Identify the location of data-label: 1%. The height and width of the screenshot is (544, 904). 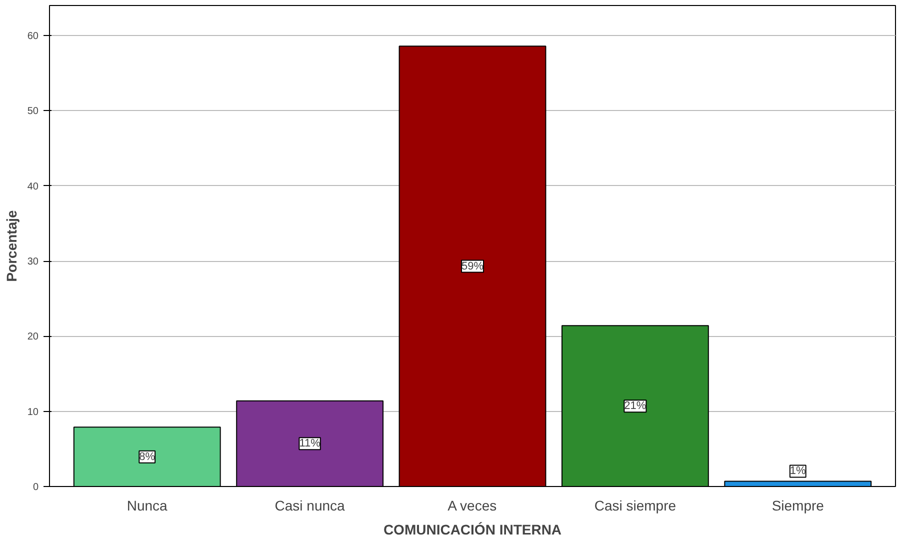
(798, 471).